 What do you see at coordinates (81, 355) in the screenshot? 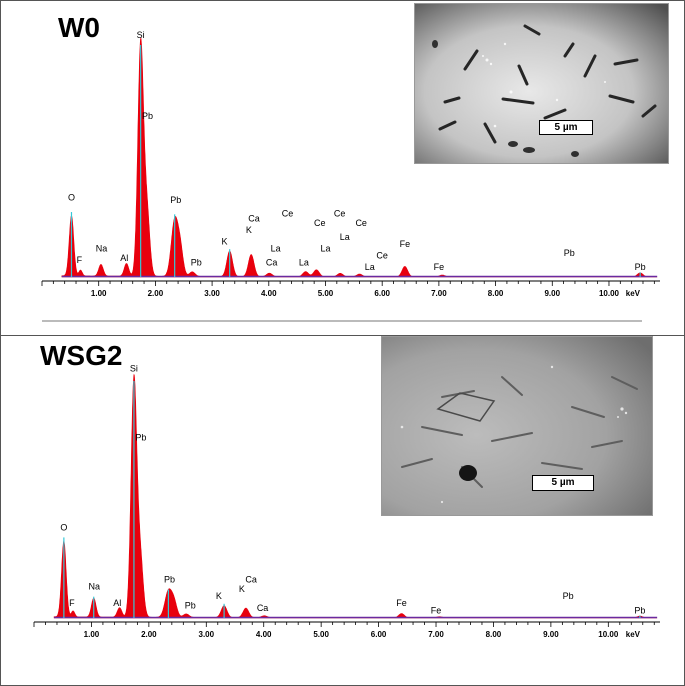
I see `sample-label: WSG2` at bounding box center [81, 355].